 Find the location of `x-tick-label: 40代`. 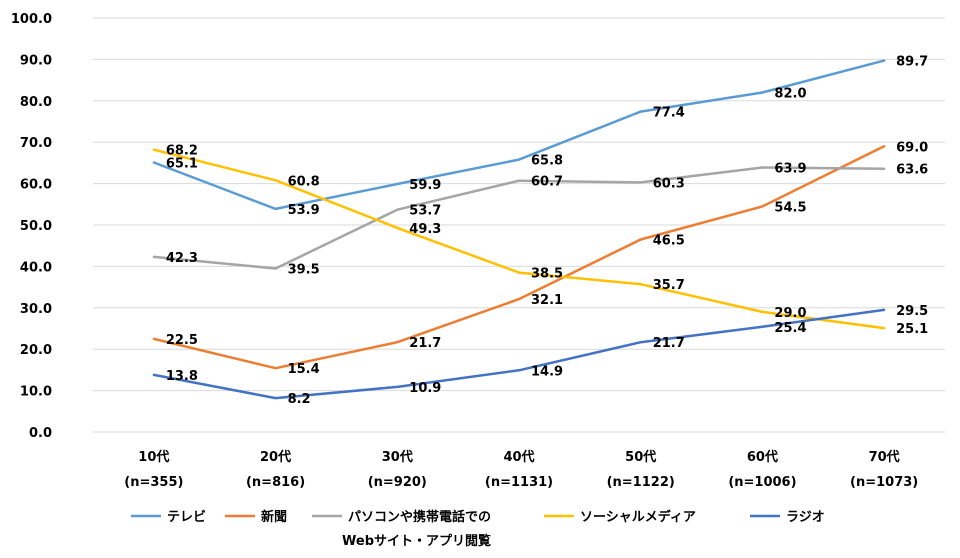

x-tick-label: 40代 is located at coordinates (518, 457).